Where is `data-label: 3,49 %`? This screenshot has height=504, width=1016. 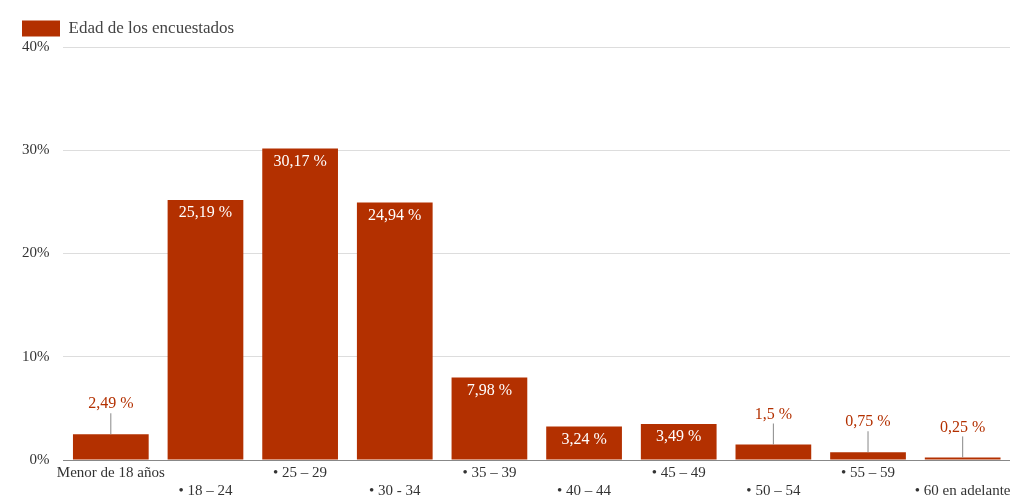
data-label: 3,49 % is located at coordinates (679, 436).